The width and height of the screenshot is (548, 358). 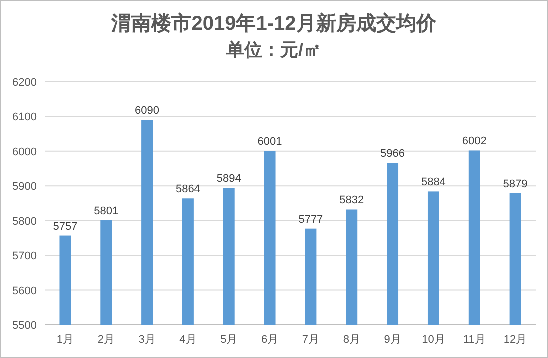 What do you see at coordinates (515, 184) in the screenshot?
I see `data-label: 5879` at bounding box center [515, 184].